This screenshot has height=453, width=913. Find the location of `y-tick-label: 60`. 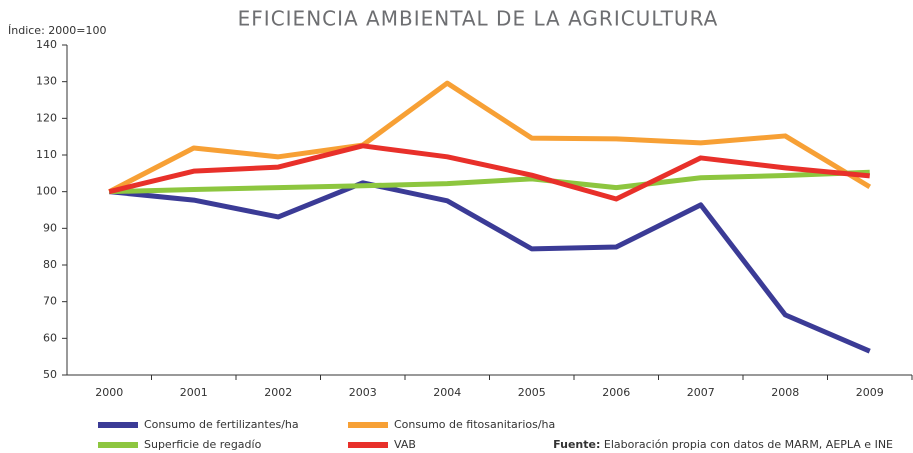

y-tick-label: 60 is located at coordinates (50, 337).